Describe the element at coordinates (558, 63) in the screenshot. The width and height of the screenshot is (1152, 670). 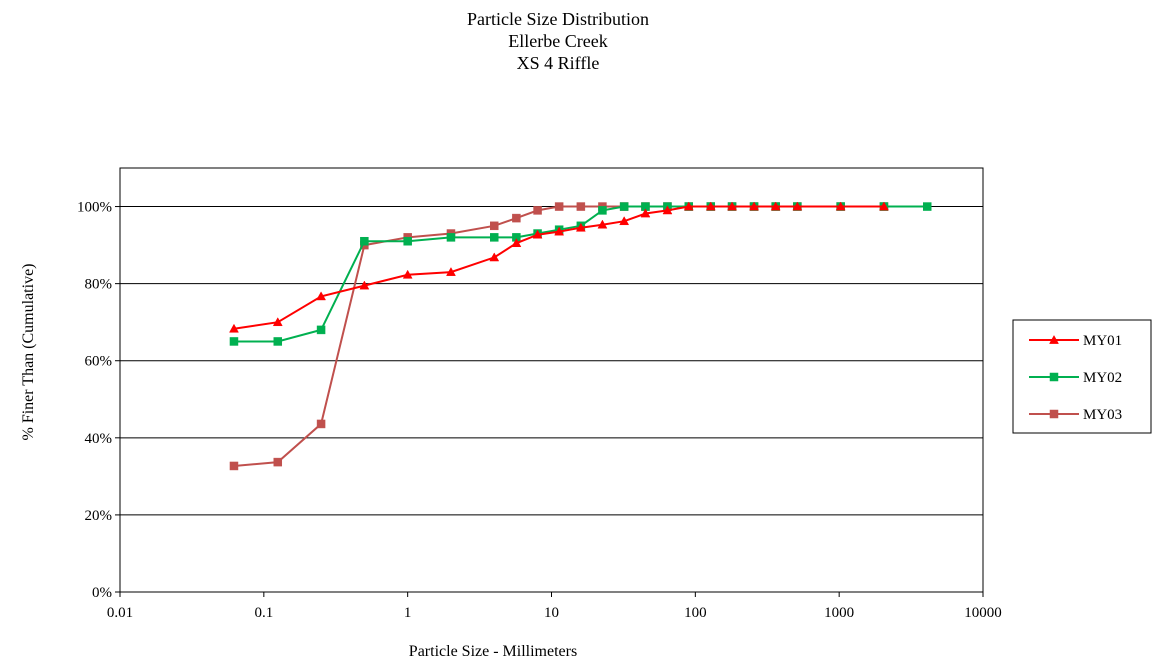
I see `chart-title-line-3: XS 4 Riffle` at that location.